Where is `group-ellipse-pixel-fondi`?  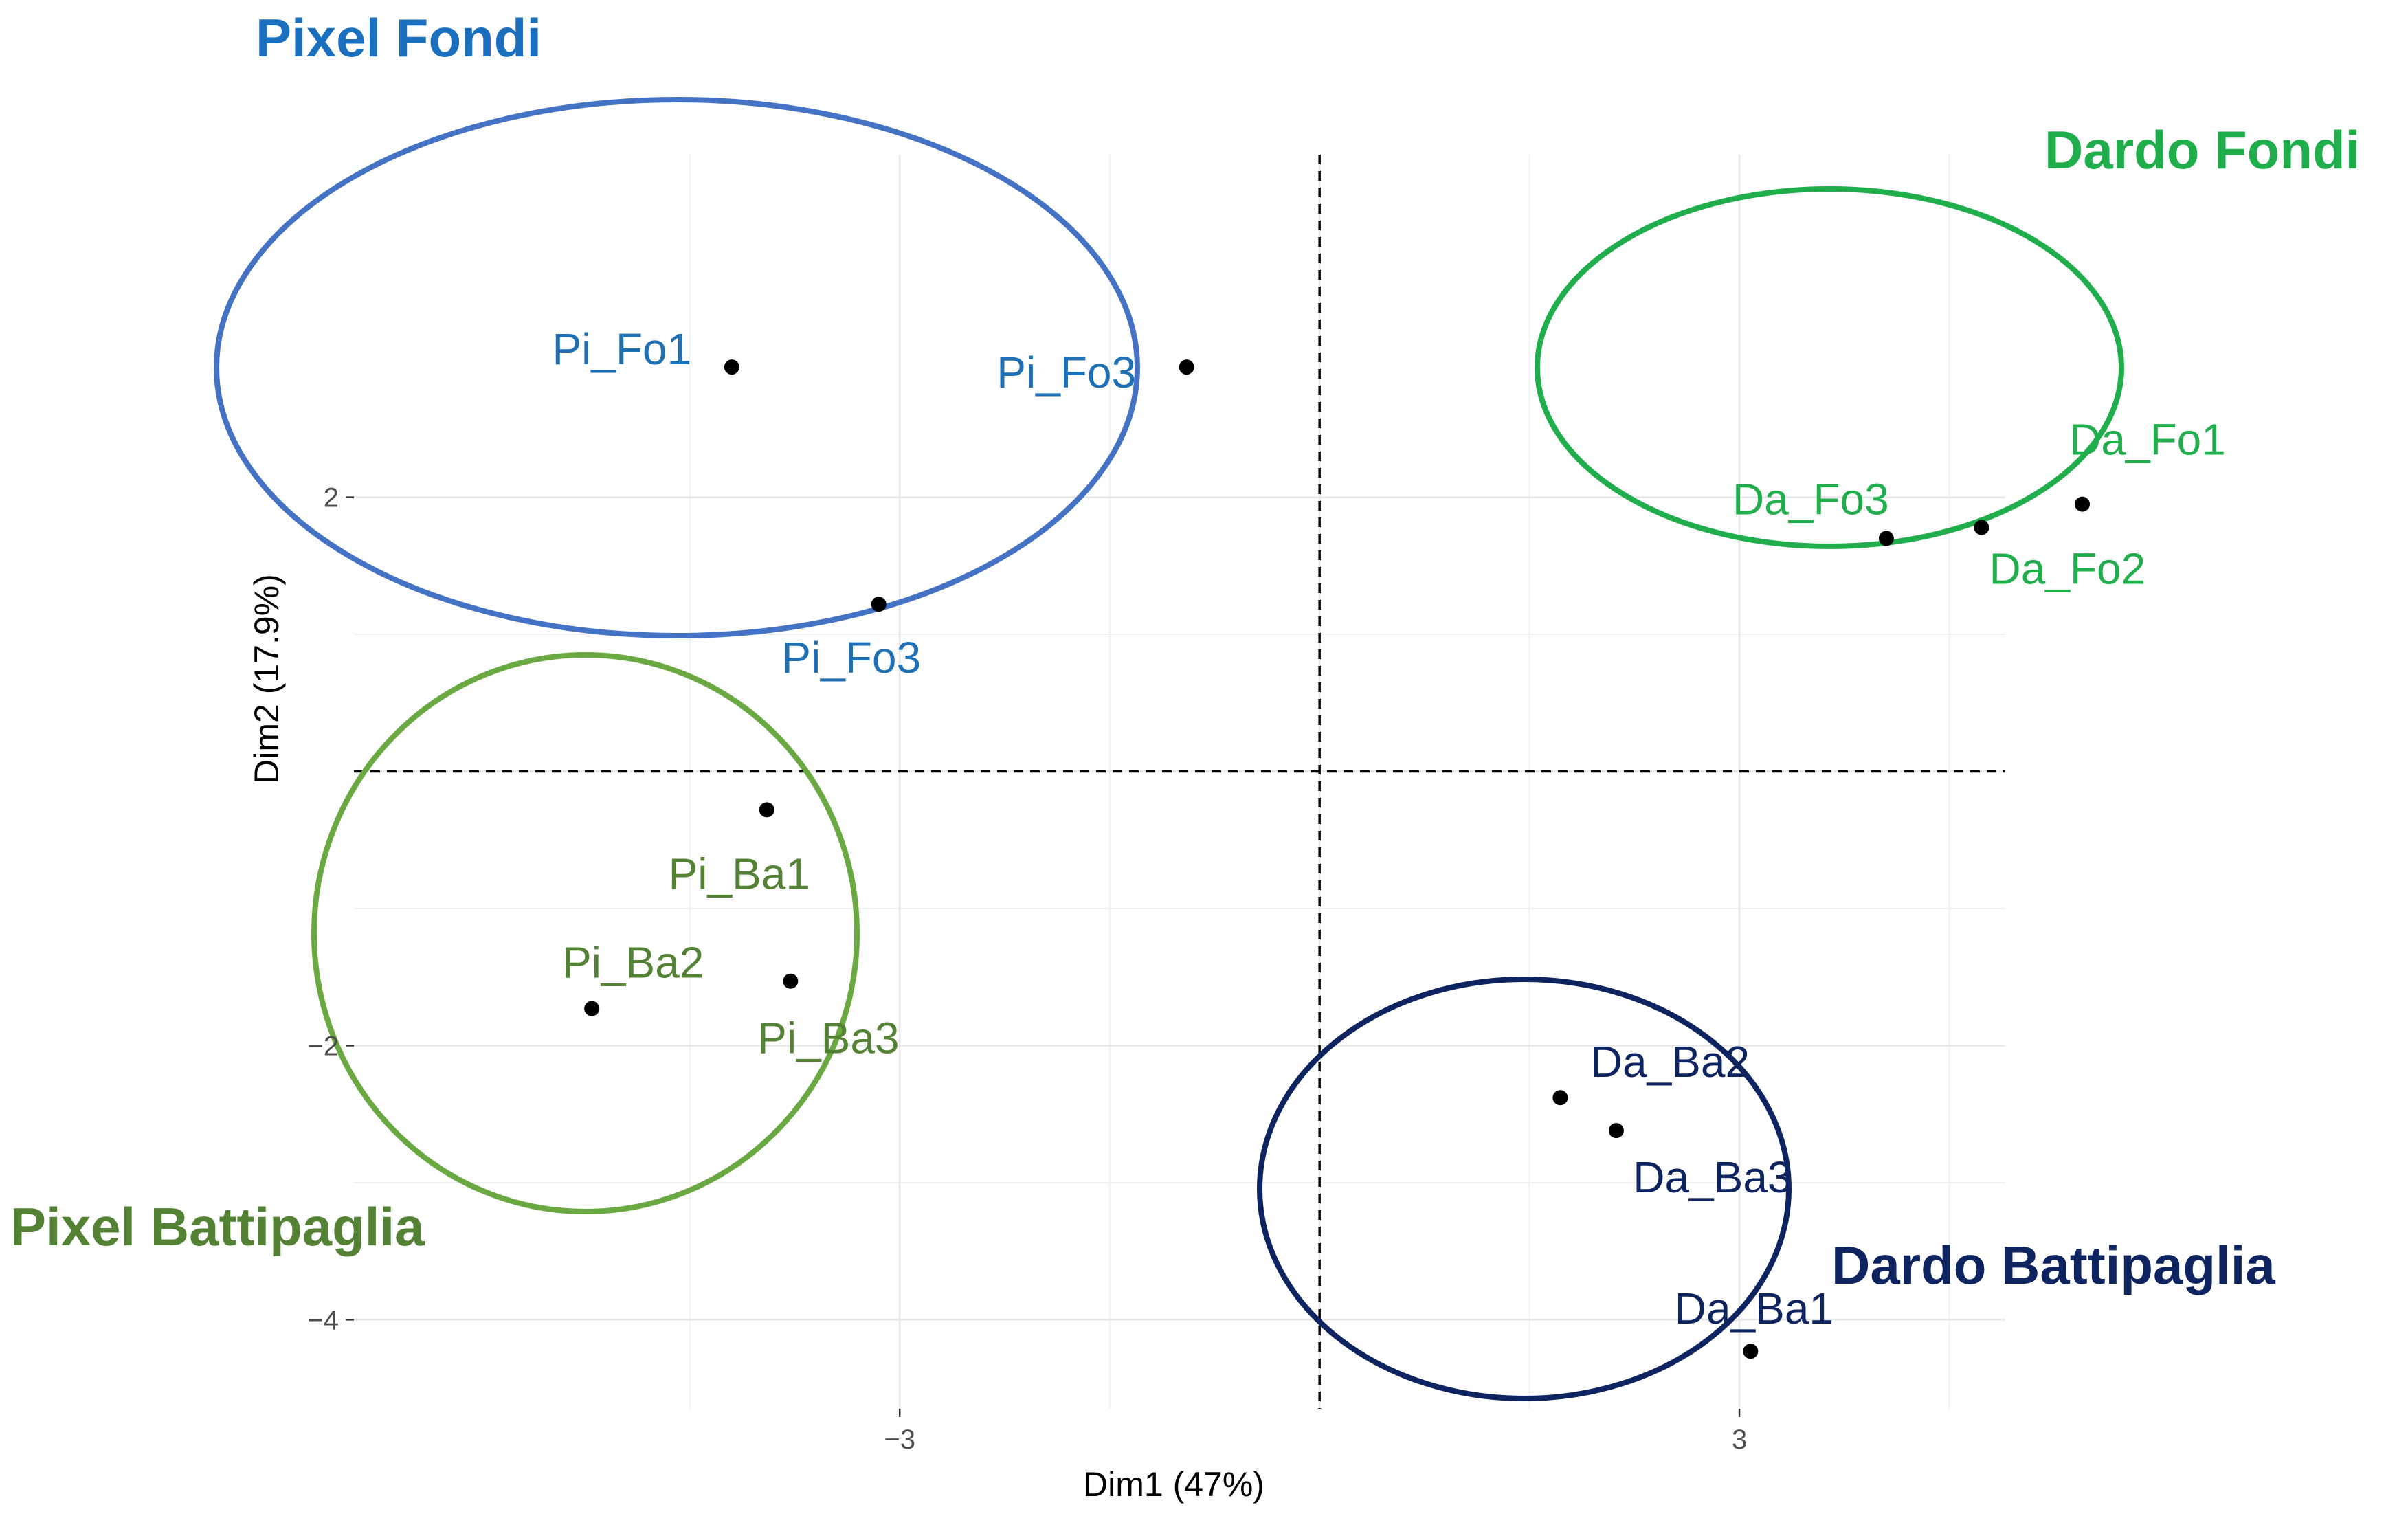
group-ellipse-pixel-fondi is located at coordinates (677, 368).